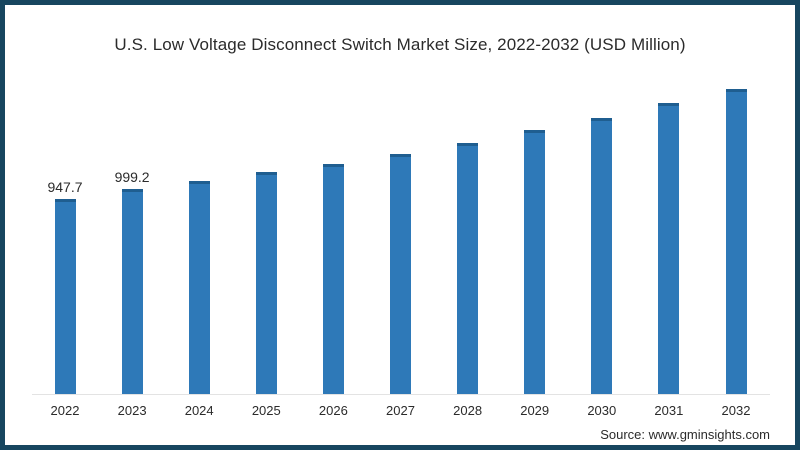 Image resolution: width=800 pixels, height=450 pixels. What do you see at coordinates (65, 296) in the screenshot?
I see `bar-2022` at bounding box center [65, 296].